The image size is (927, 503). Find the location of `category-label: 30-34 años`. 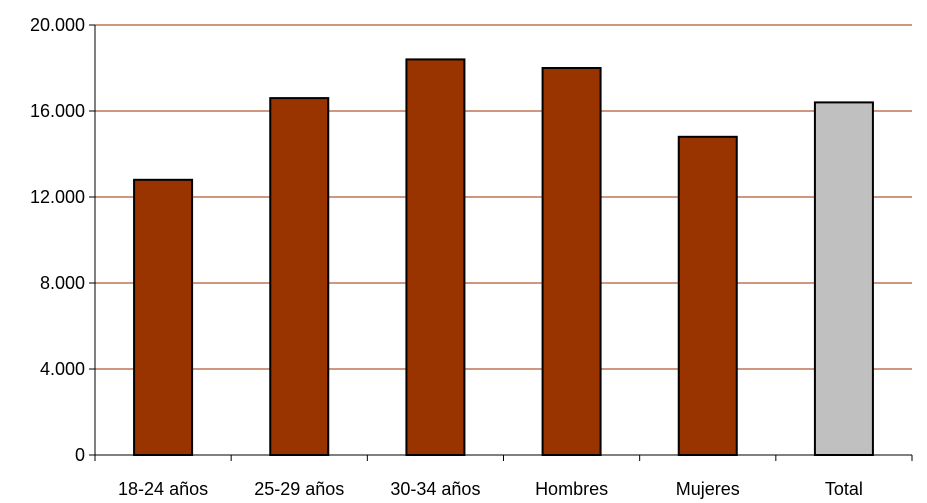

category-label: 30-34 años is located at coordinates (435, 489).